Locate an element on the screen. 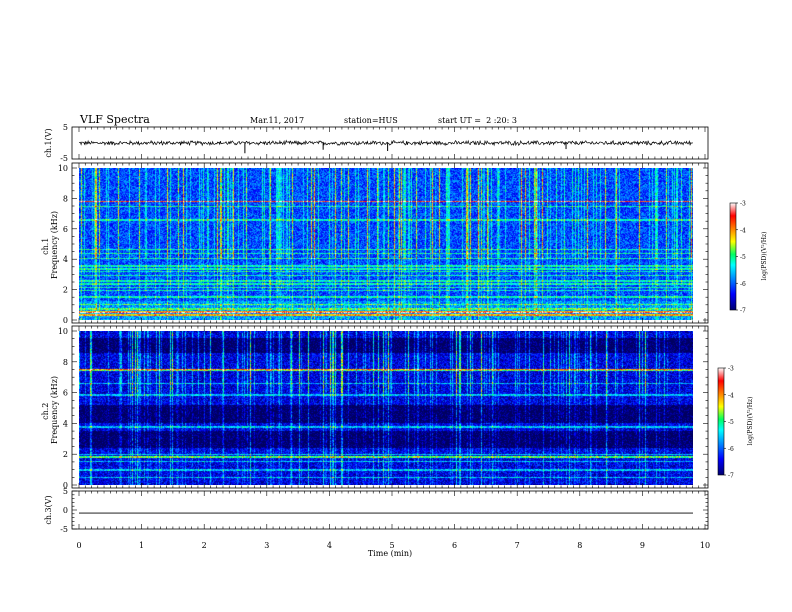 This screenshot has width=792, height=612. x-tick-label: 4 is located at coordinates (329, 545).